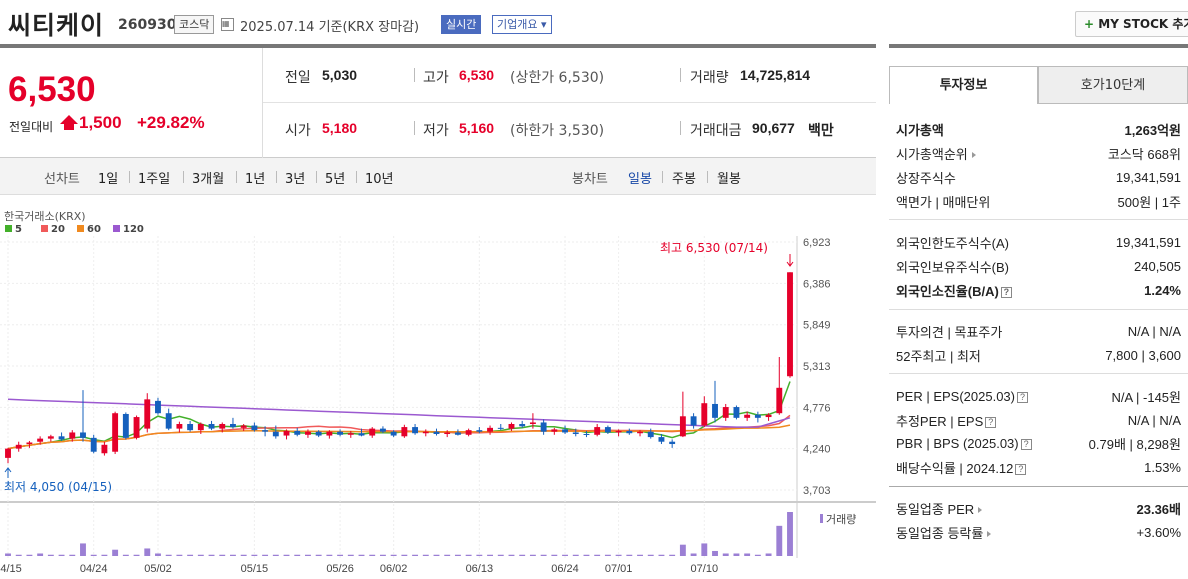  I want to click on low-annotation: 최저 4,050 (04/15), so click(58, 487).